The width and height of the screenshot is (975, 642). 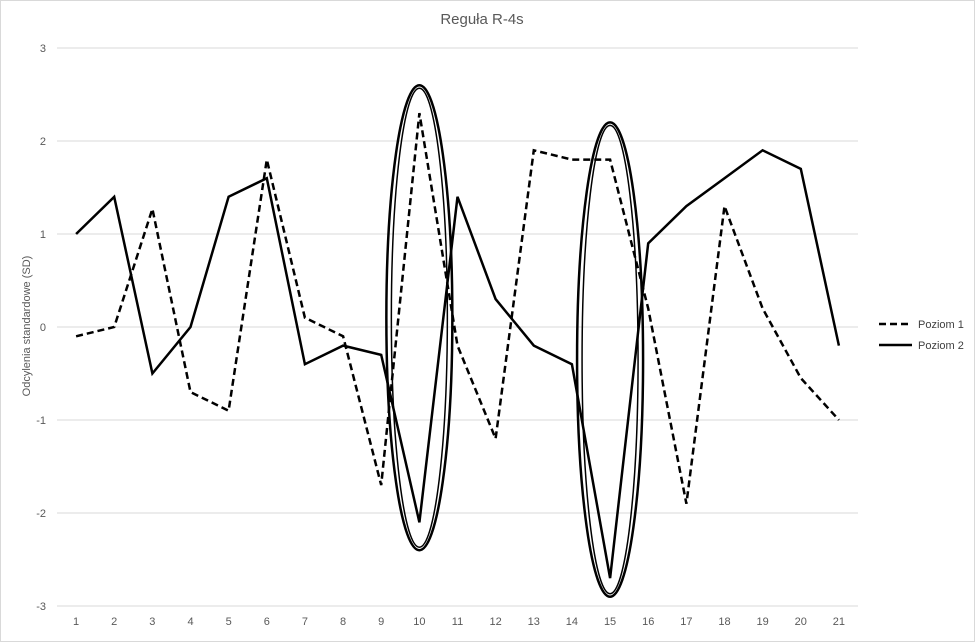 What do you see at coordinates (41, 421) in the screenshot?
I see `y-tick-label: -1` at bounding box center [41, 421].